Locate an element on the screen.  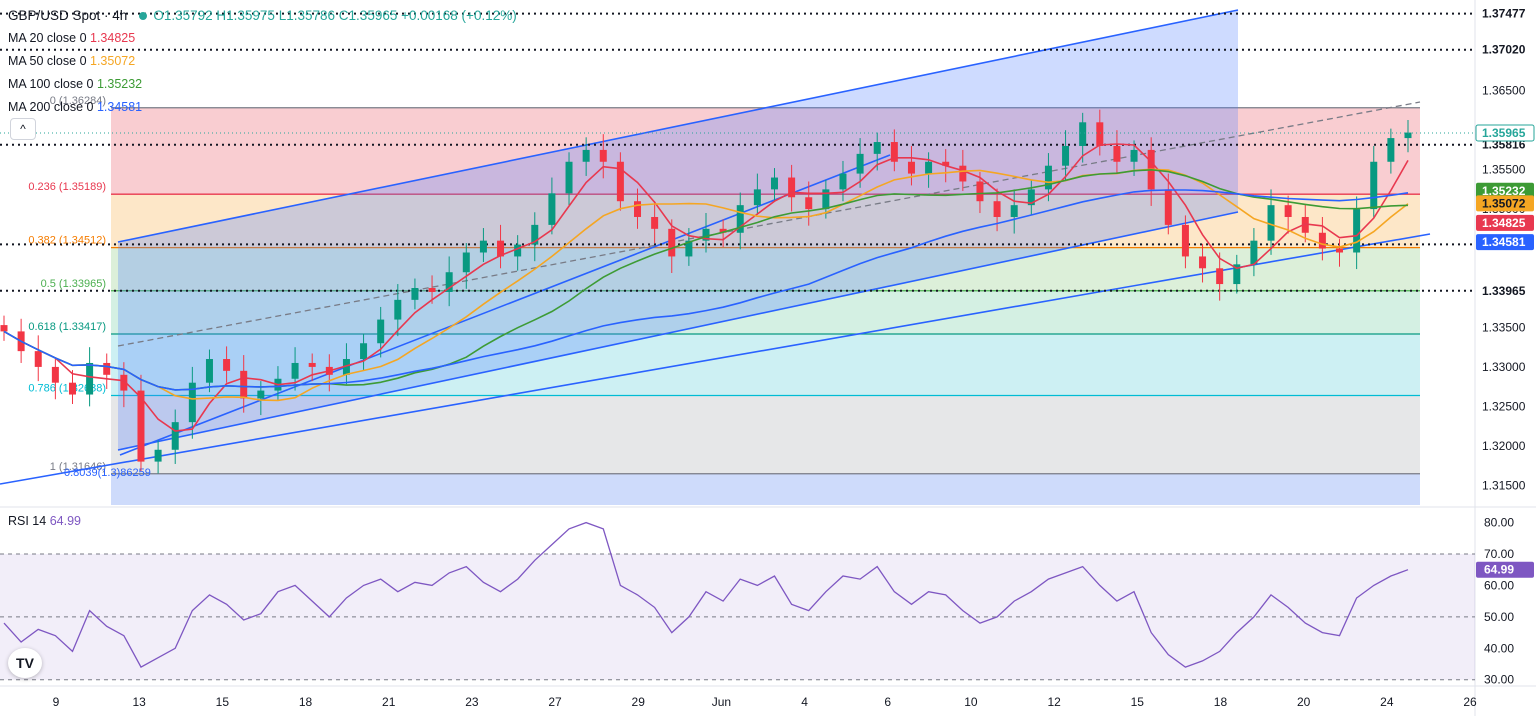
fib-label-0.786: 0.786 (1.32638) is located at coordinates (67, 388).